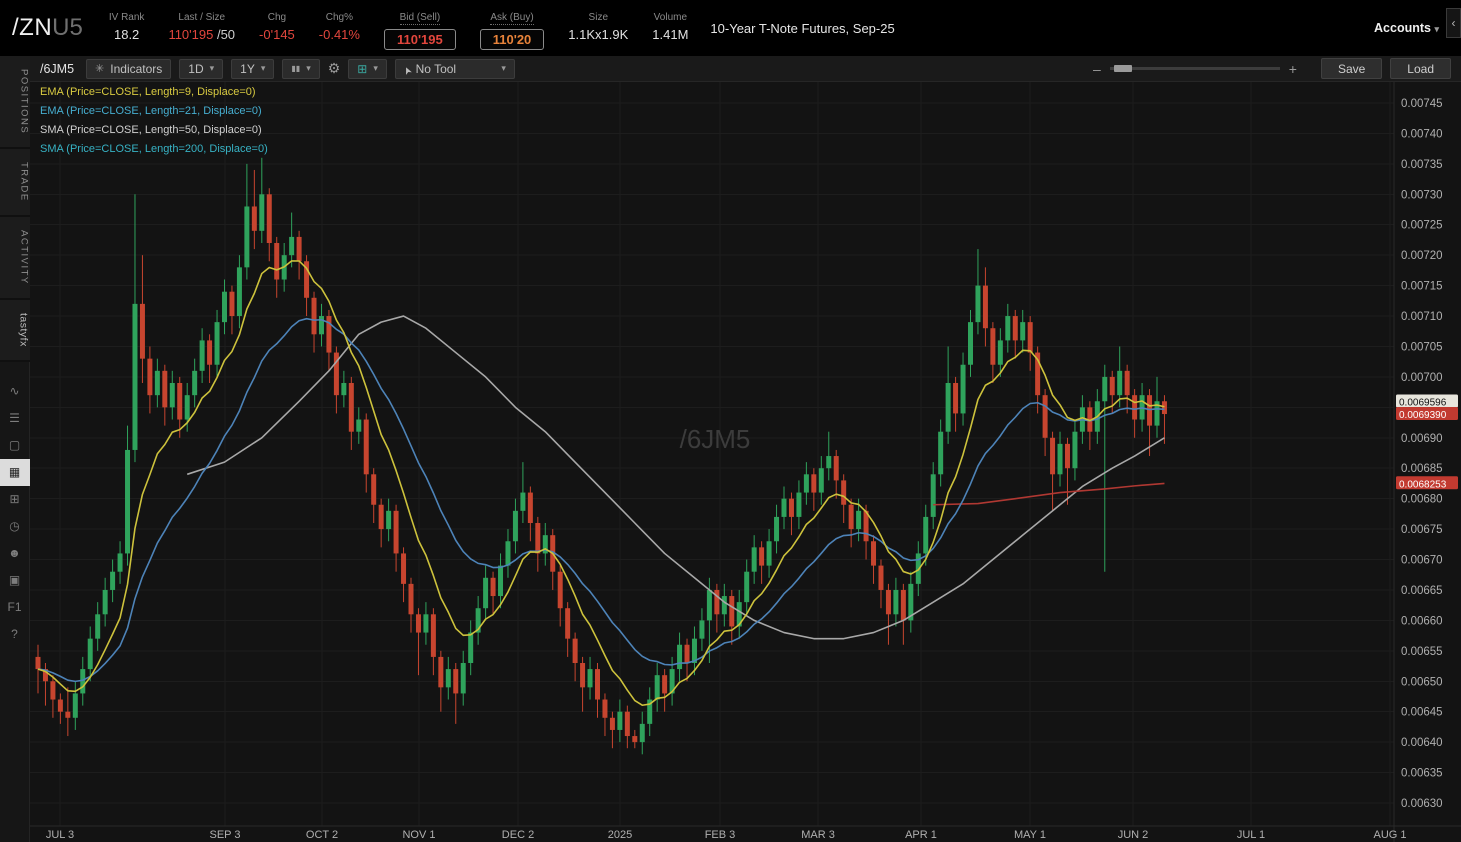 This screenshot has height=842, width=1461. I want to click on range-dropdown: 1Y ▾, so click(253, 68).